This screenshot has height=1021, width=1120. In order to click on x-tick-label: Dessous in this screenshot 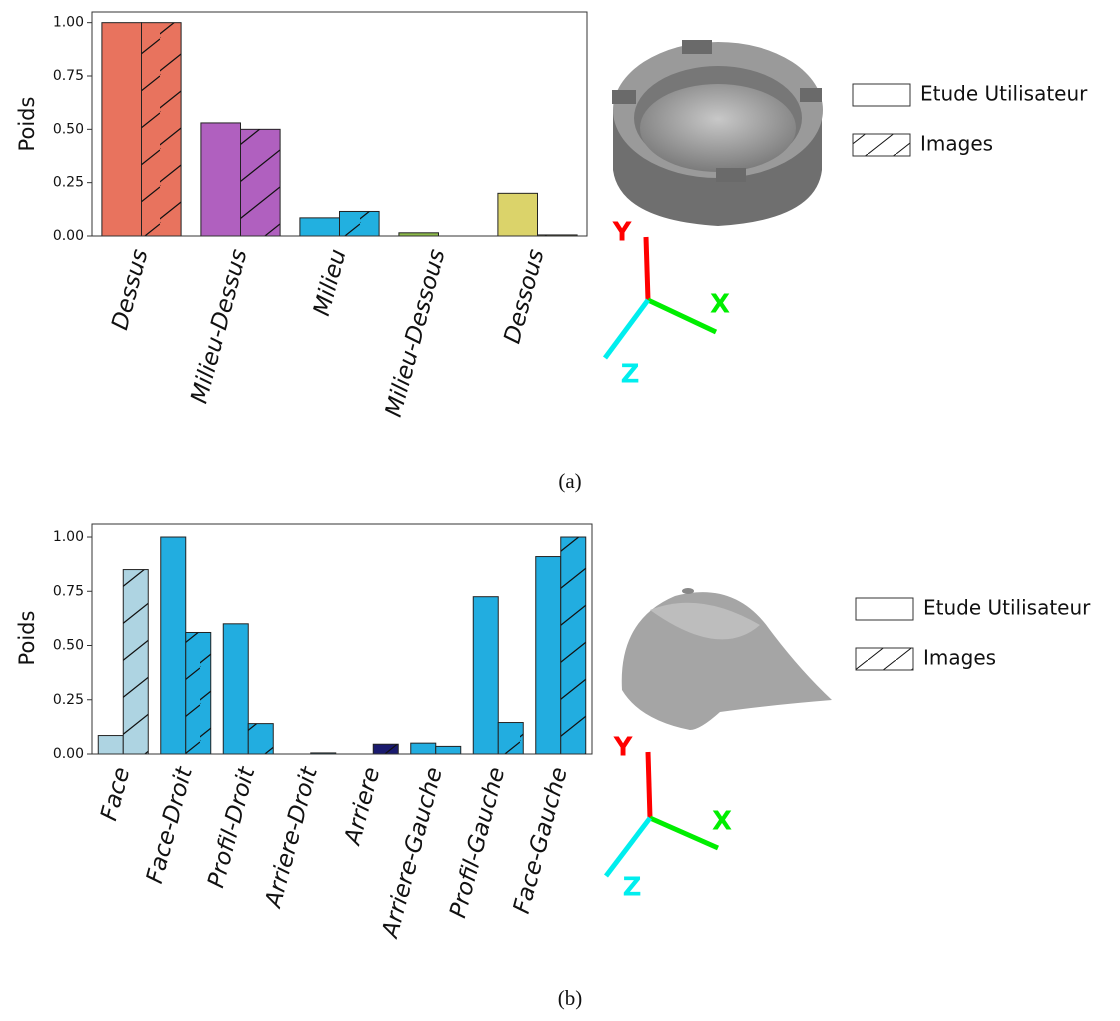, I will do `click(524, 296)`.